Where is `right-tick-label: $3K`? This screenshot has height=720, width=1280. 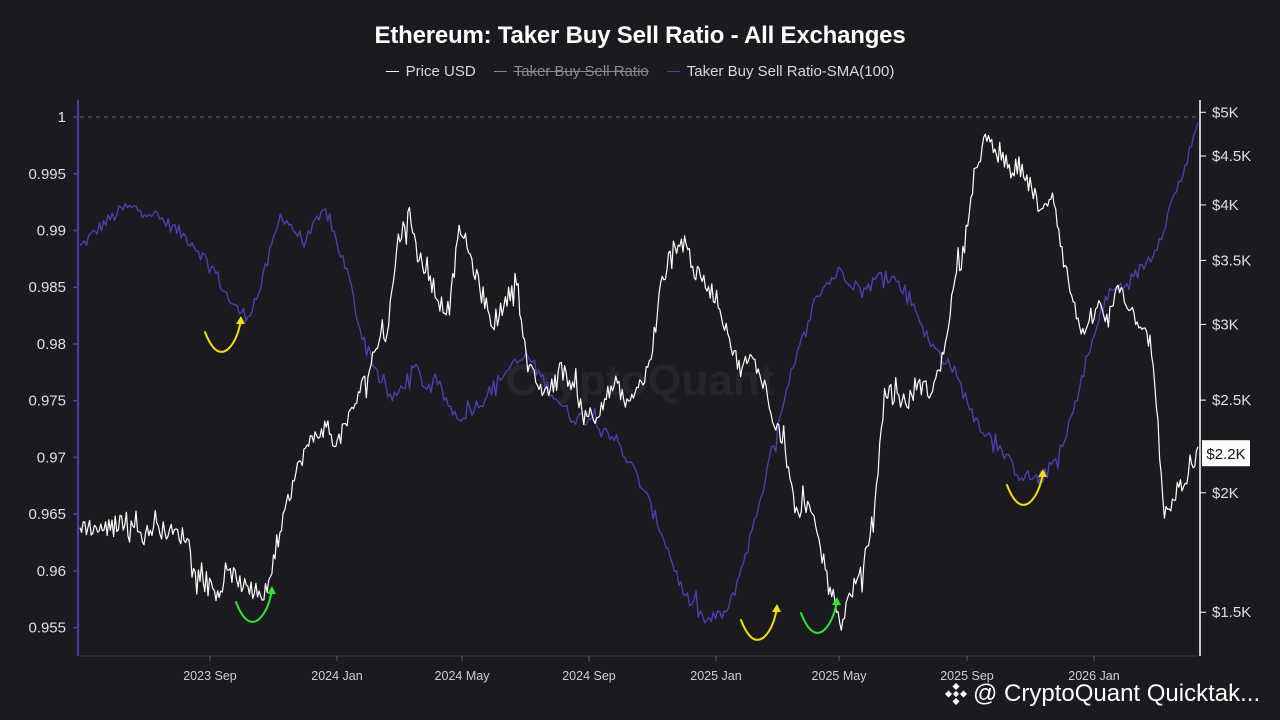 right-tick-label: $3K is located at coordinates (1225, 324).